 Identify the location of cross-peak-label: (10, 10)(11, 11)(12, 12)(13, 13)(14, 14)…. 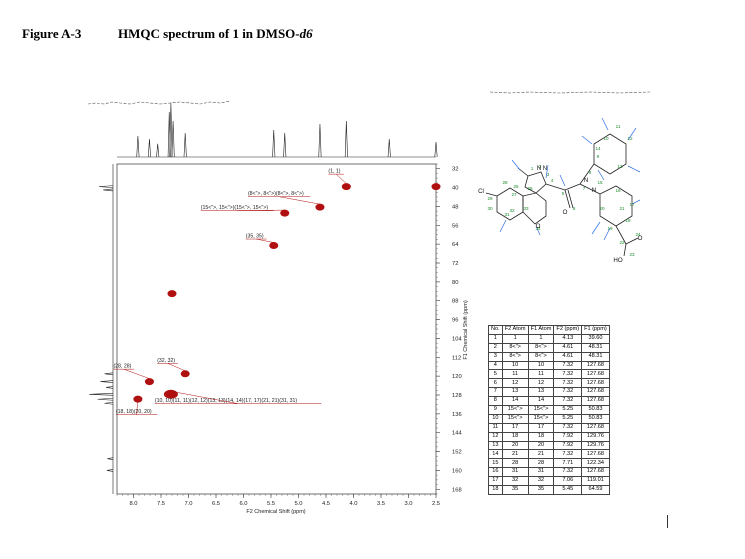
(226, 401).